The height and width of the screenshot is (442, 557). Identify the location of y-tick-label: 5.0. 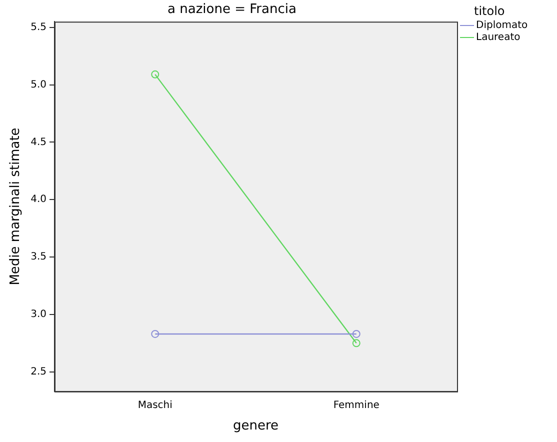
(38, 84).